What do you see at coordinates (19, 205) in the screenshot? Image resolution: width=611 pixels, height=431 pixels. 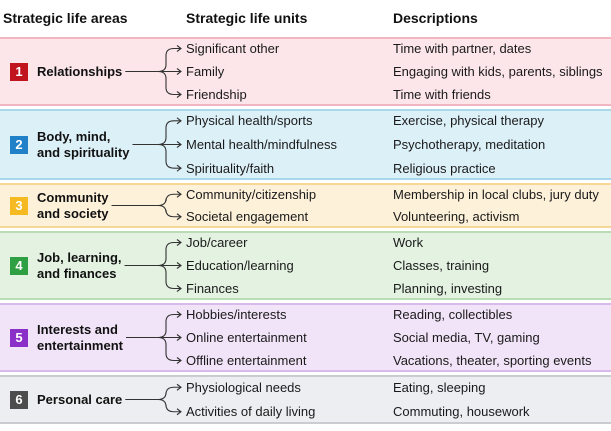 I see `area-number-badge: 3` at bounding box center [19, 205].